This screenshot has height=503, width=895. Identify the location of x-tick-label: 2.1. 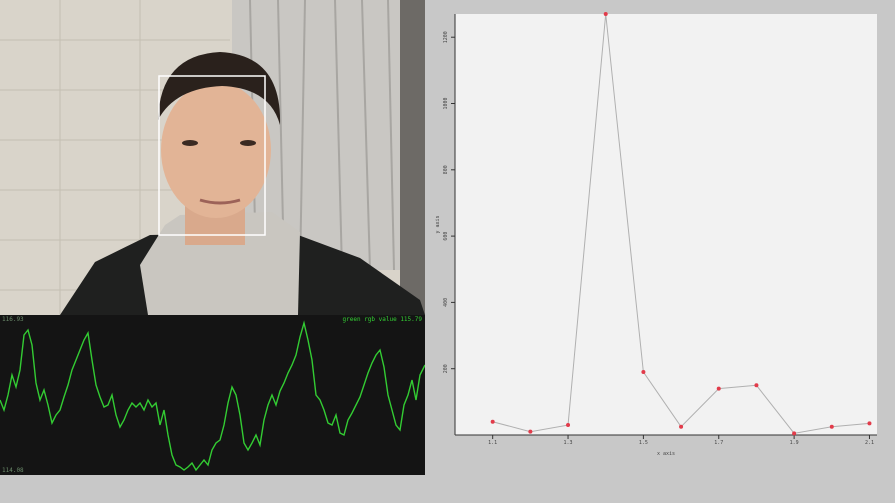
(869, 443).